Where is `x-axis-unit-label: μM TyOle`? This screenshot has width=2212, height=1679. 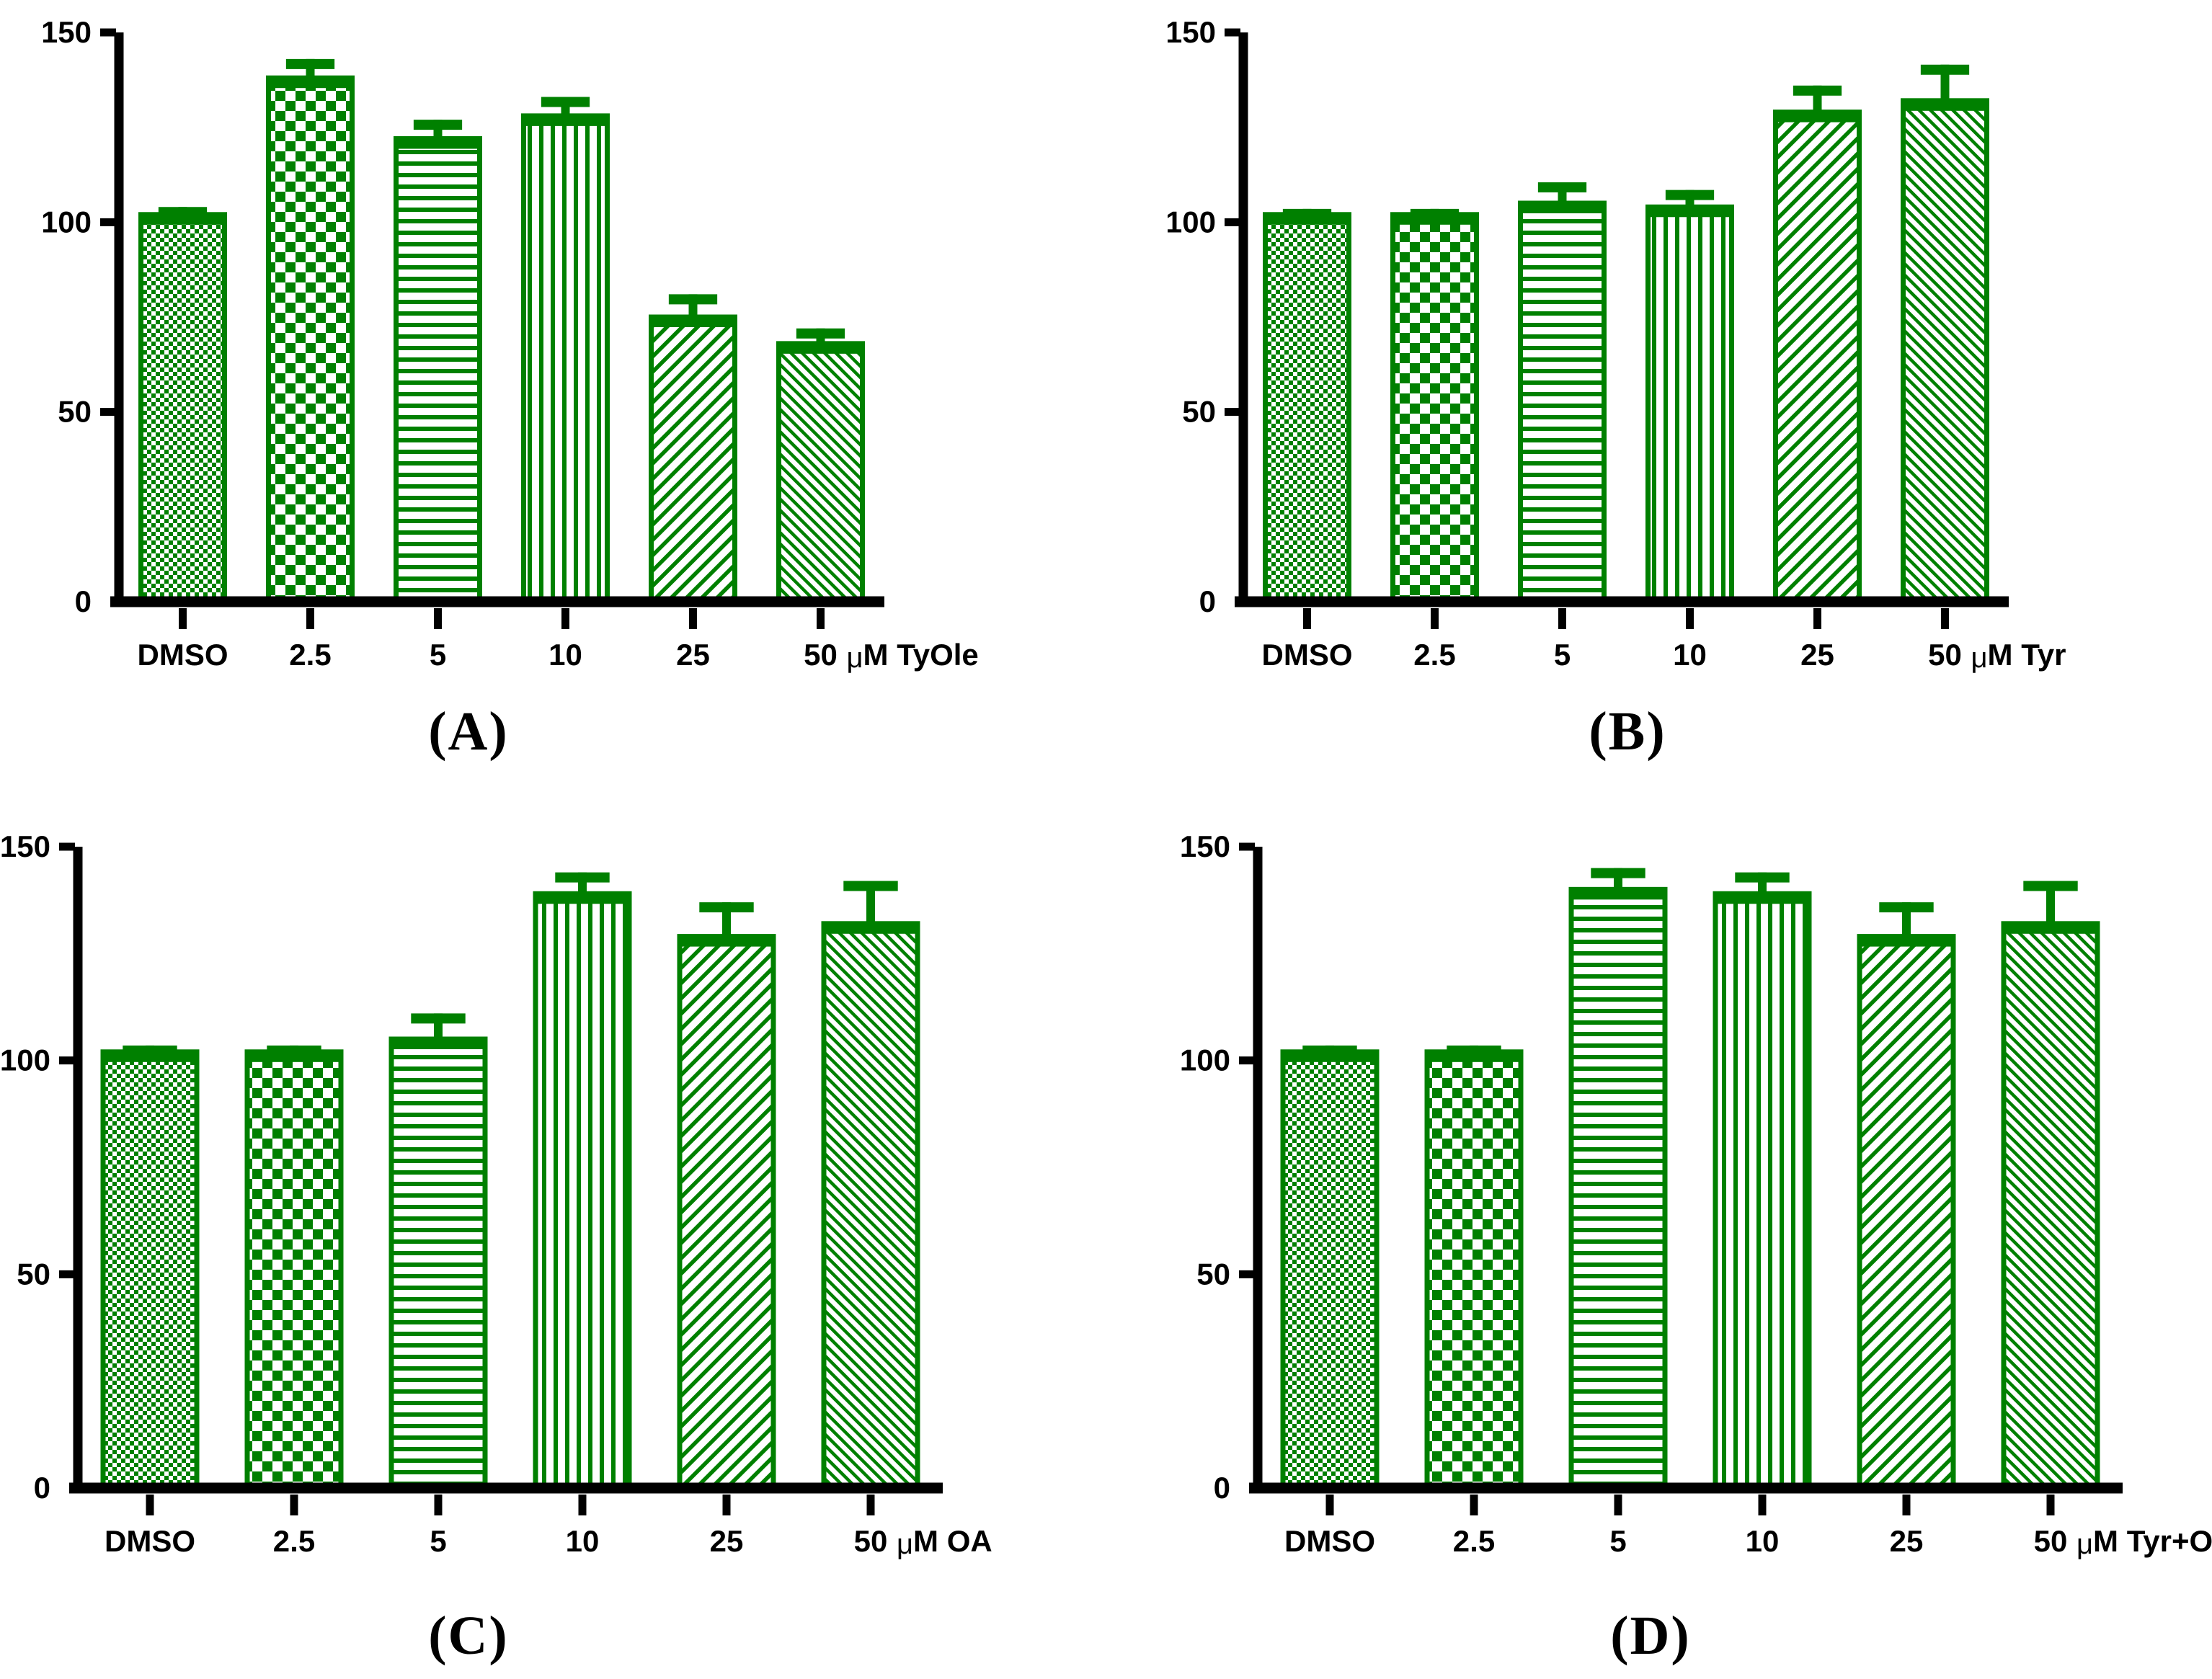
x-axis-unit-label: μM TyOle is located at coordinates (913, 656).